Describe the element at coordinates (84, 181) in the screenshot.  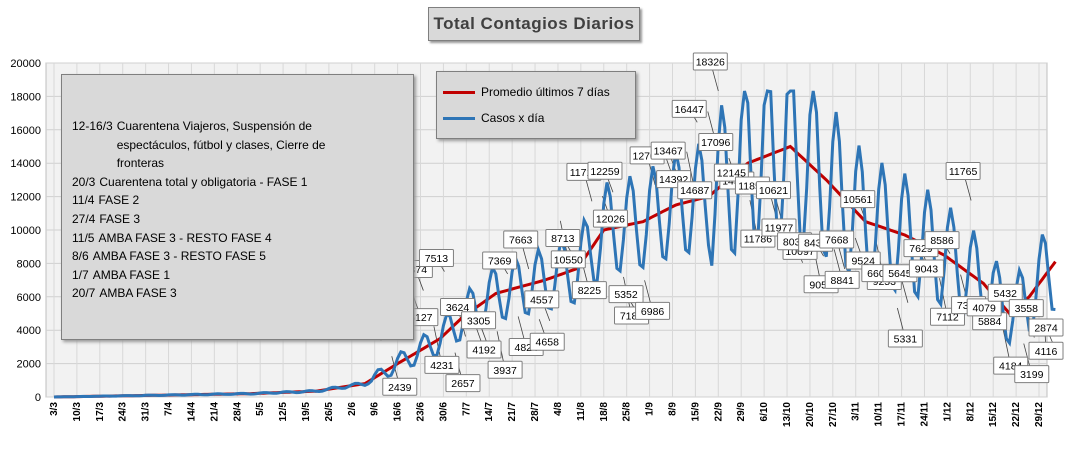
I see `event-date: 20/3` at that location.